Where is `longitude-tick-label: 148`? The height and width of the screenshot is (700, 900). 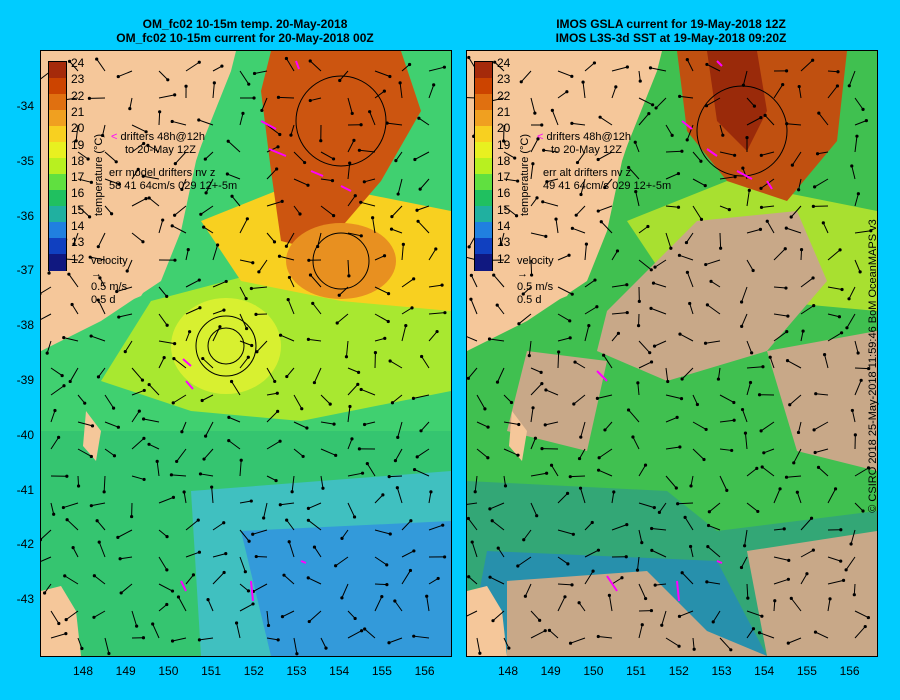
longitude-tick-label: 148 is located at coordinates (83, 671).